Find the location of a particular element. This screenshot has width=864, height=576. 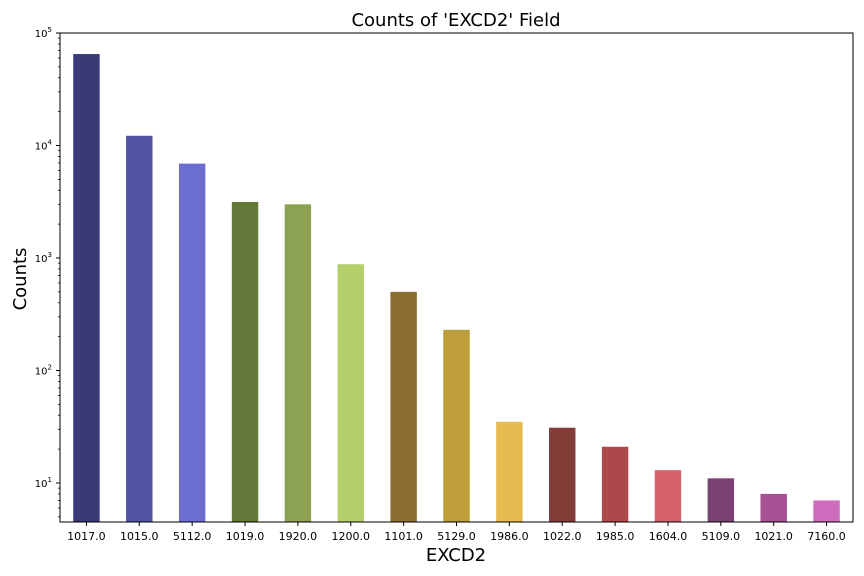

x-tick-label: 1101.0 is located at coordinates (403, 536).